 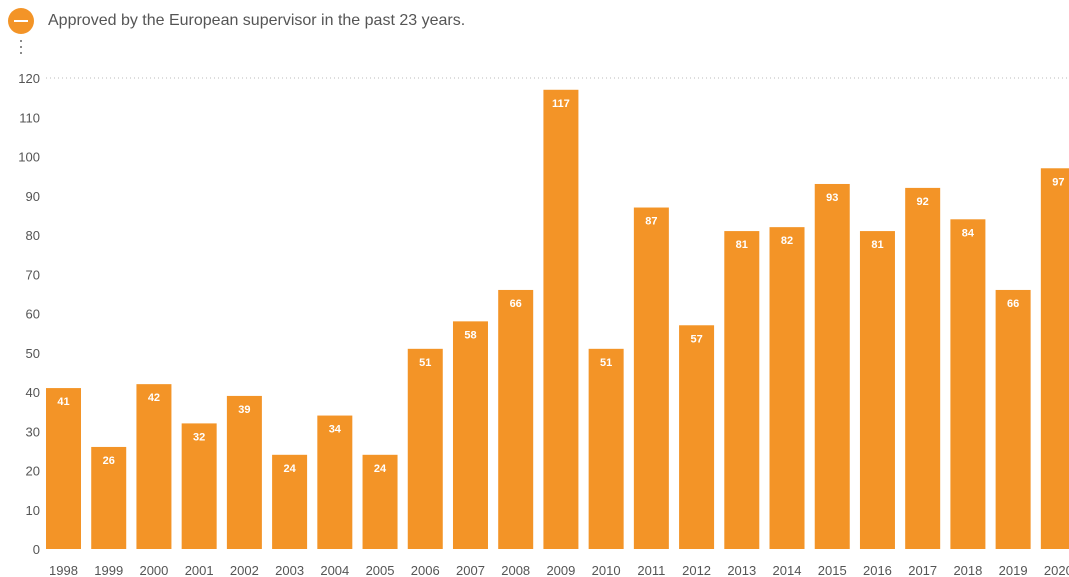 I want to click on x-tick-label: 2013, so click(x=741, y=570).